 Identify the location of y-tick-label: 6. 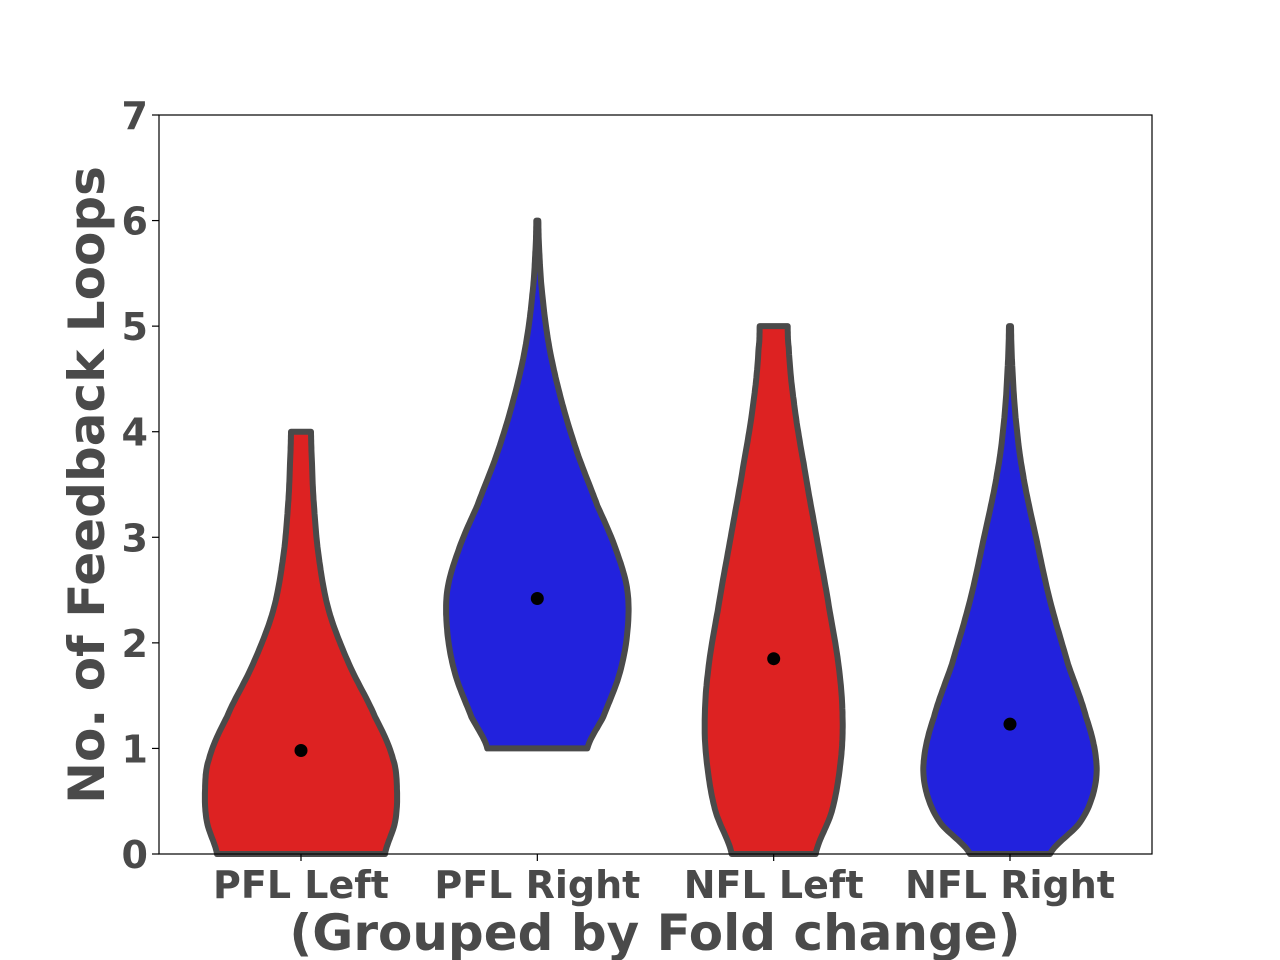
(135, 222).